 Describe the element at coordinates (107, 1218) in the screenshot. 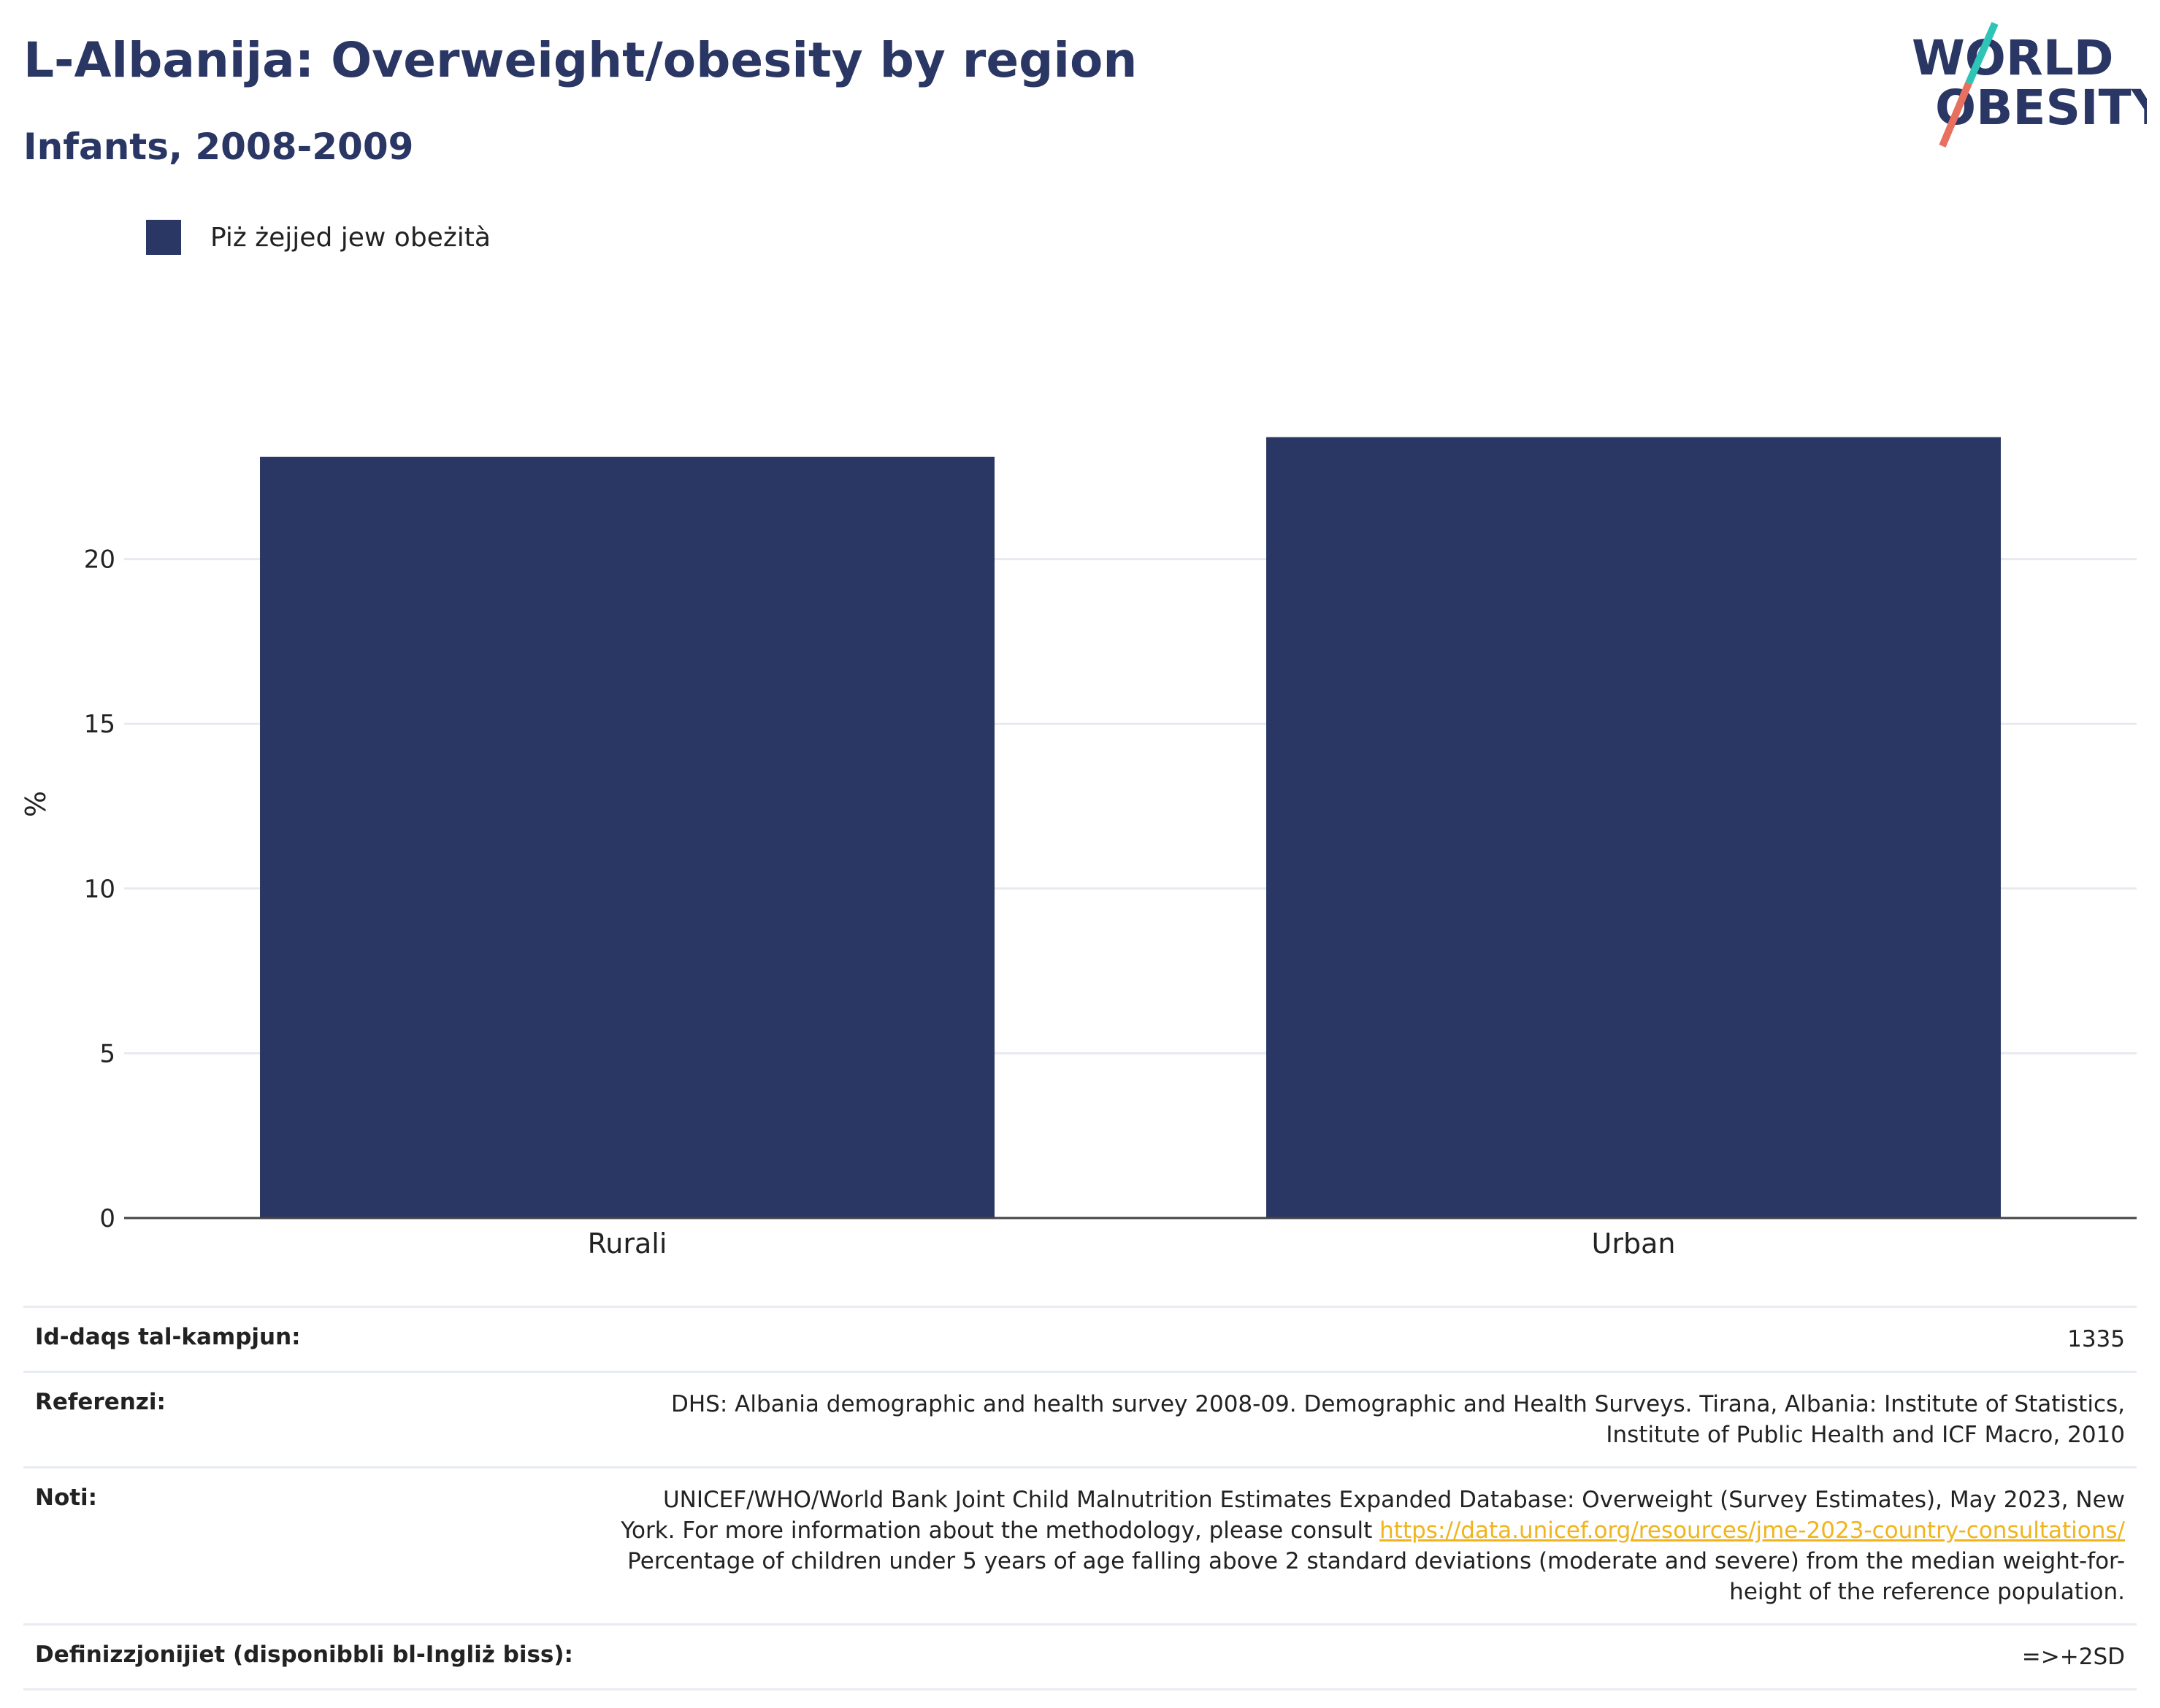

I see `y-tick-label: 0` at that location.